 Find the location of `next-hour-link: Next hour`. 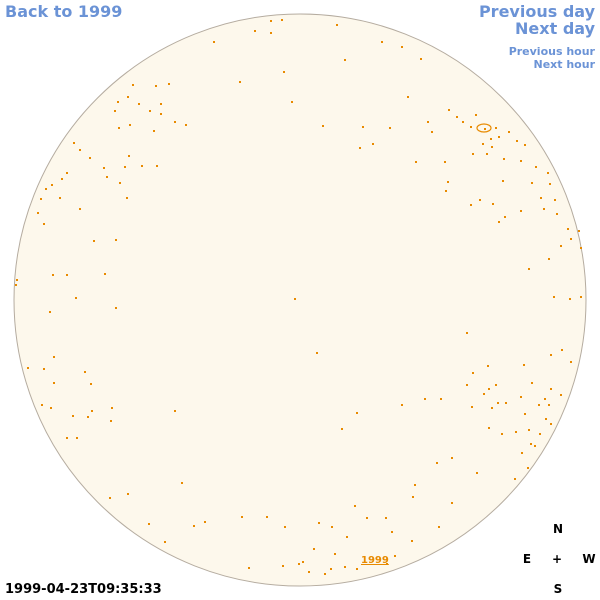

next-hour-link: Next hour is located at coordinates (564, 64).